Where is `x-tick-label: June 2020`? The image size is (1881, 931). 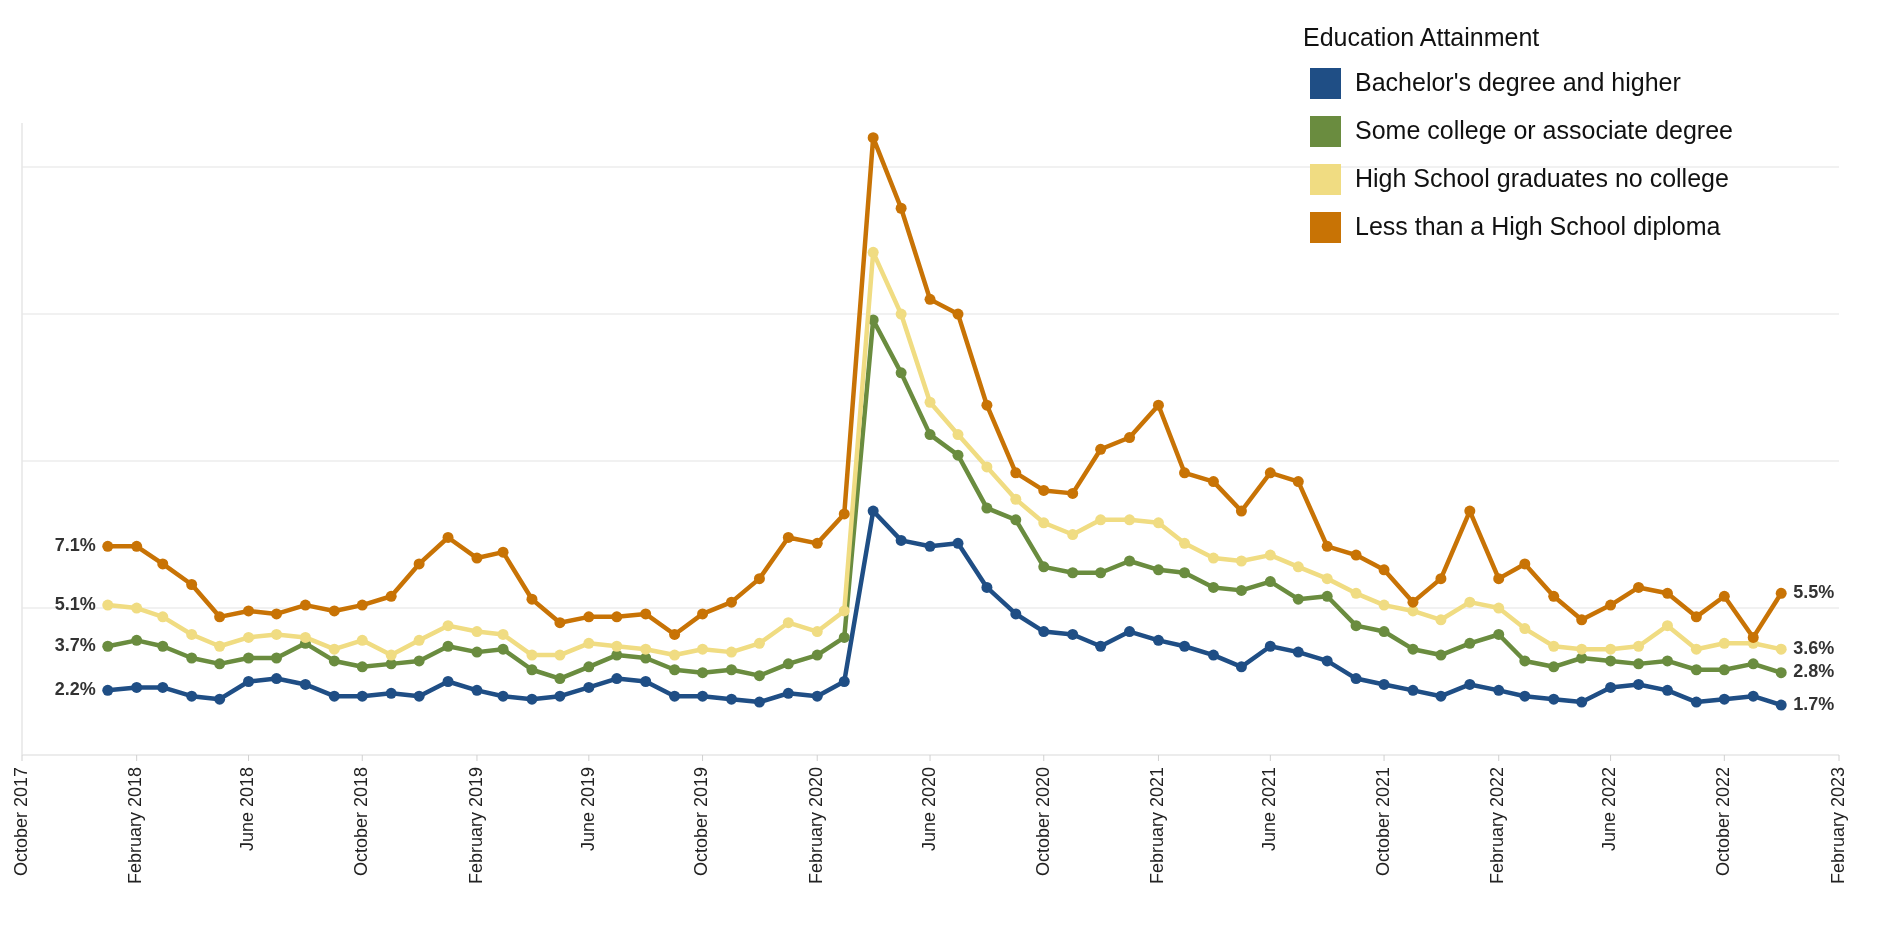 x-tick-label: June 2020 is located at coordinates (928, 809).